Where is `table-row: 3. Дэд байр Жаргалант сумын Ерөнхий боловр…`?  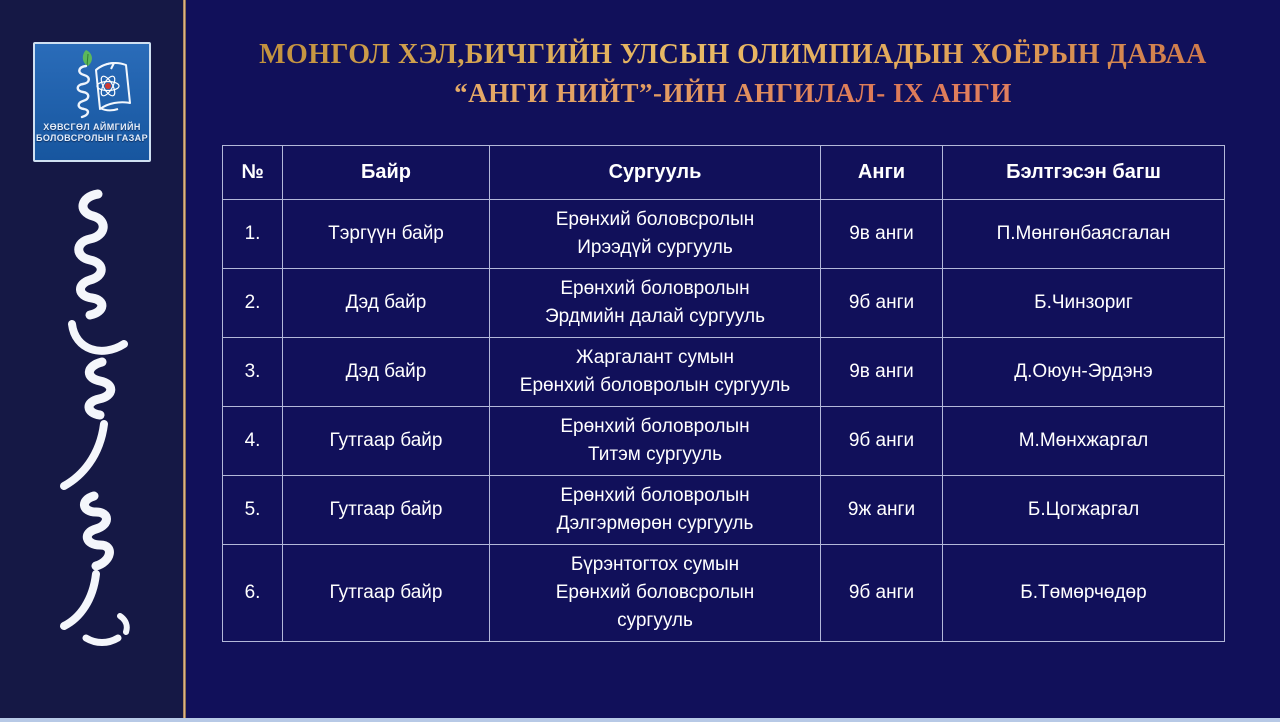 table-row: 3. Дэд байр Жаргалант сумын Ерөнхий боловр… is located at coordinates (723, 372).